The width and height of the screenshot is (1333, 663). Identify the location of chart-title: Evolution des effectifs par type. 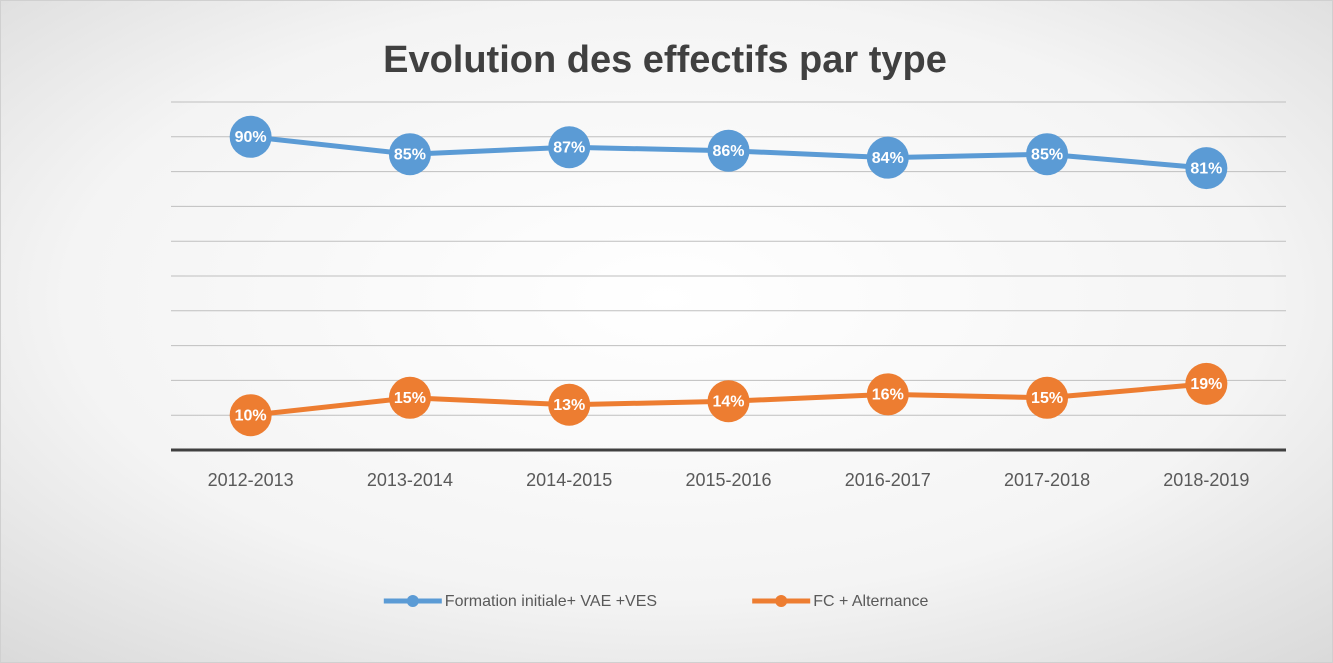
(665, 60).